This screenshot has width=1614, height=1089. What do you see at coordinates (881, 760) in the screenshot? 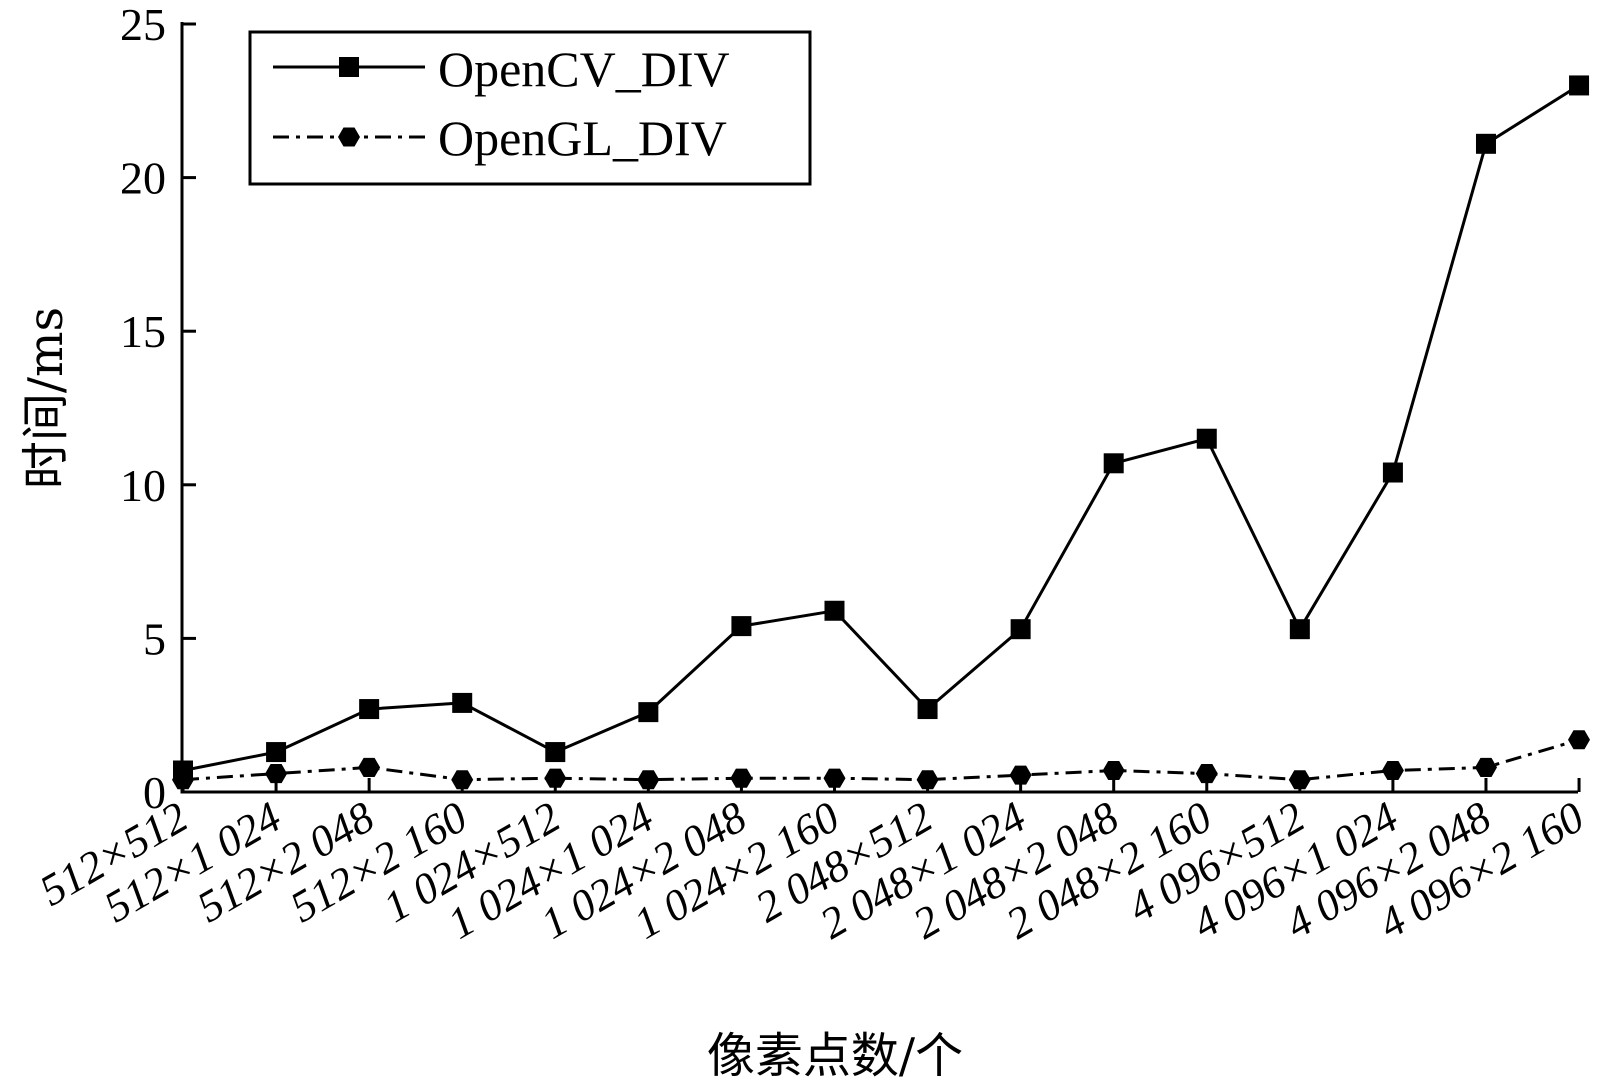
I see `series-line-OpenGL_DIV` at bounding box center [881, 760].